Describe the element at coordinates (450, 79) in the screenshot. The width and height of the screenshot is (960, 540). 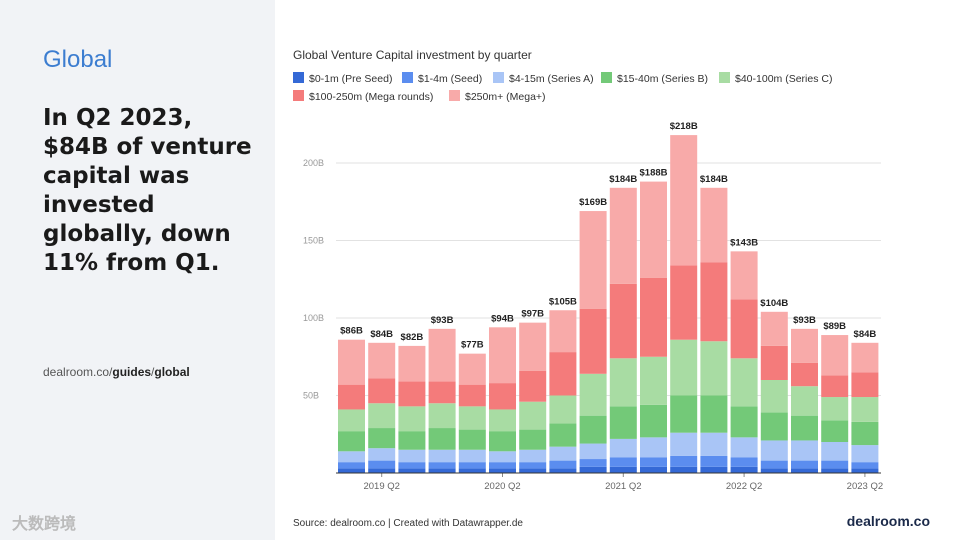
I see `legend-label: $1-4m (Seed)` at that location.